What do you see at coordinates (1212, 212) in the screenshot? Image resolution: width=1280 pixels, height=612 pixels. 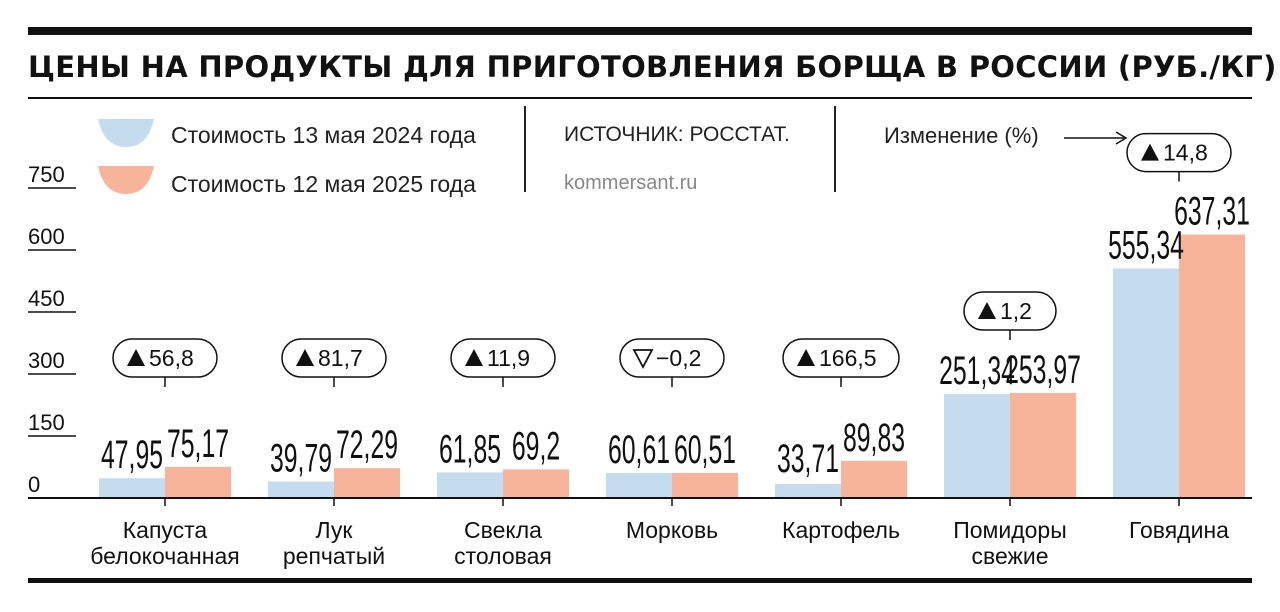 I see `value-label-2025: 637,31` at bounding box center [1212, 212].